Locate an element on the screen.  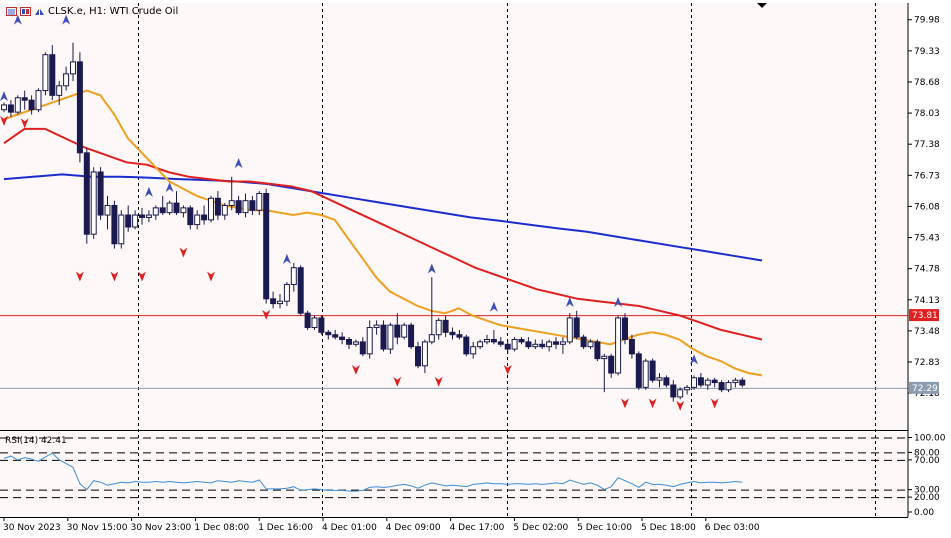
bars-icon is located at coordinates (11, 11).